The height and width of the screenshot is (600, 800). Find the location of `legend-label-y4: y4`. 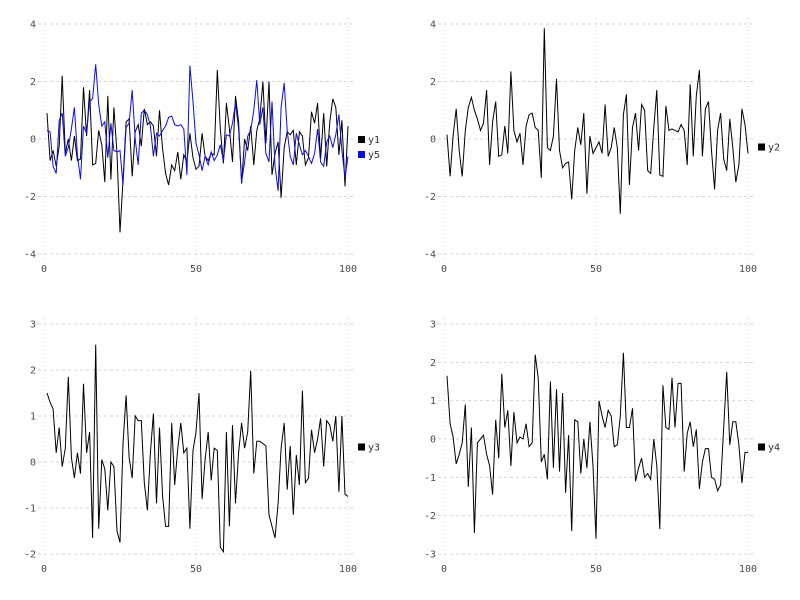

legend-label-y4: y4 is located at coordinates (774, 448).